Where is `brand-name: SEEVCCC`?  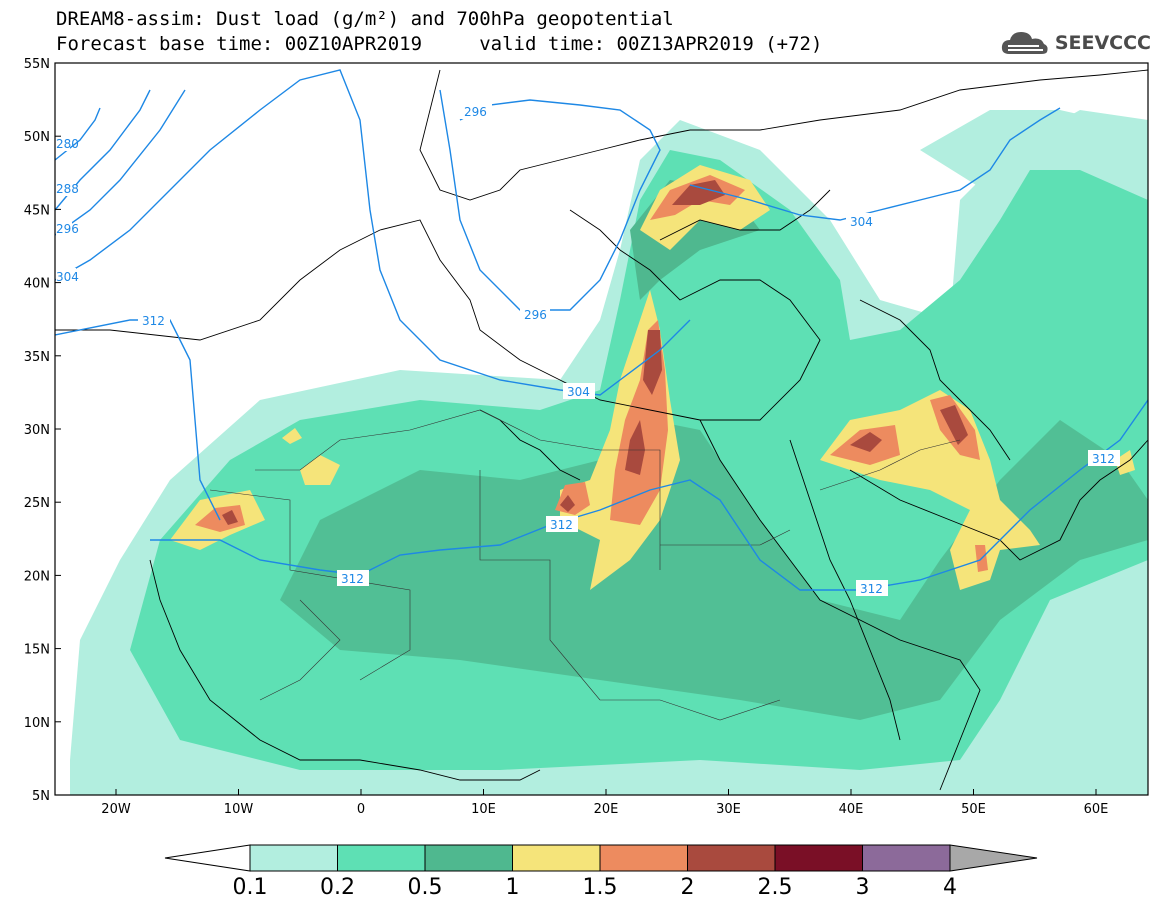
brand-name: SEEVCCC is located at coordinates (1102, 43).